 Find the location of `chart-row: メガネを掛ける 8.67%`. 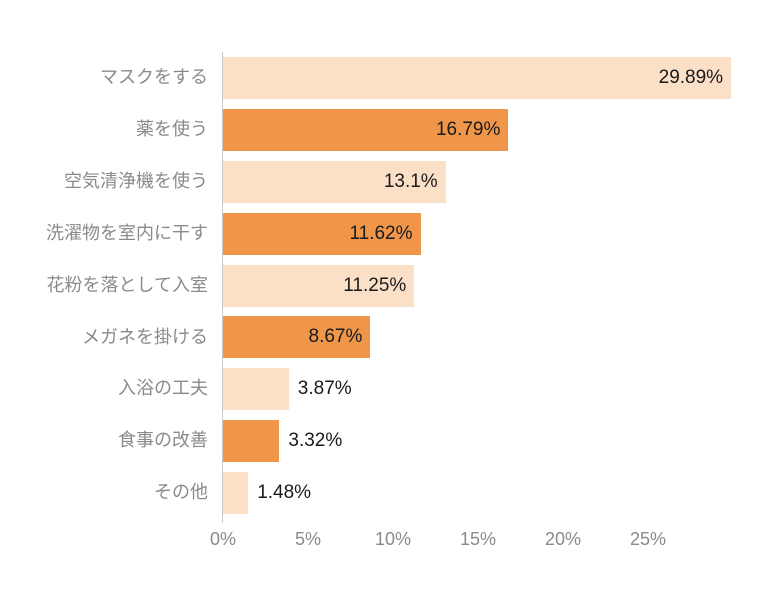

chart-row: メガネを掛ける 8.67% is located at coordinates (366, 337).